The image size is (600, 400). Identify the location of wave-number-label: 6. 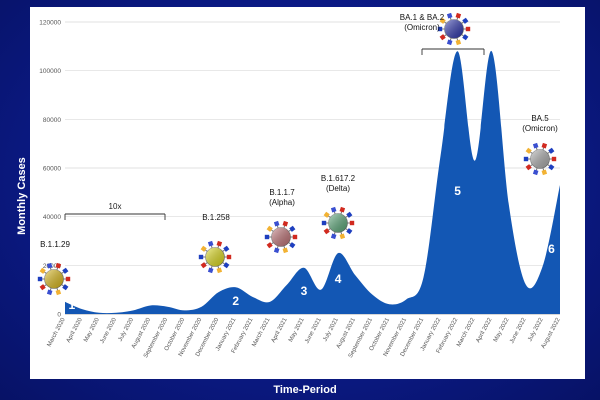
(551, 249).